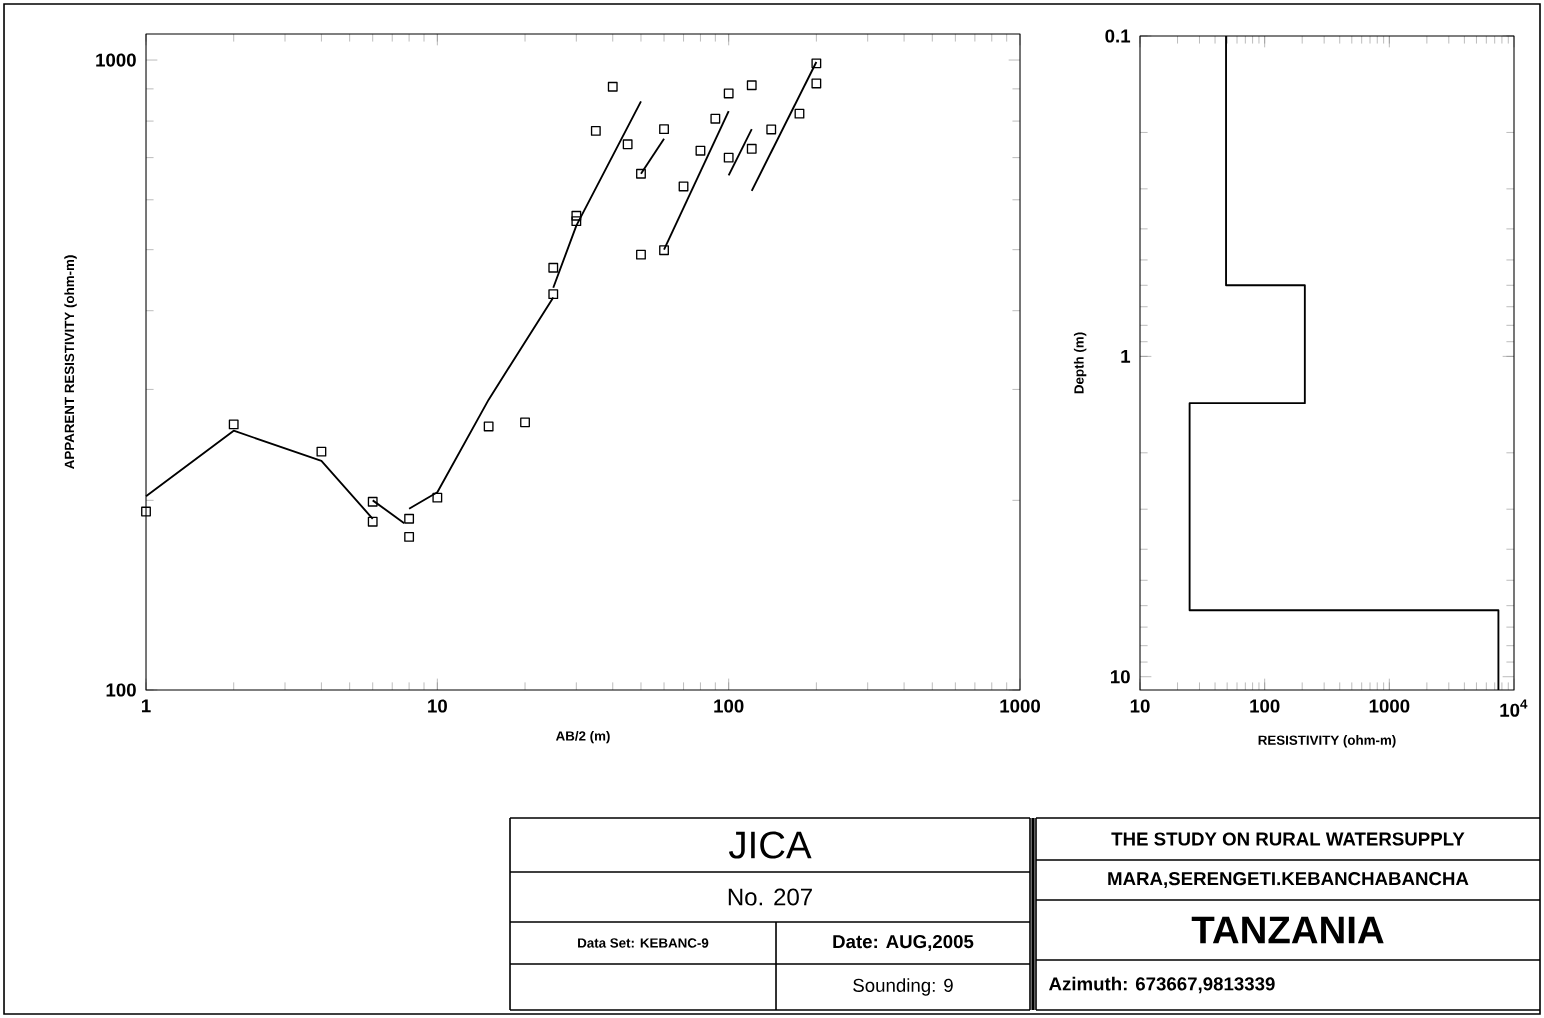 The image size is (1544, 1018). I want to click on text: TANZANIA, so click(1287, 930).